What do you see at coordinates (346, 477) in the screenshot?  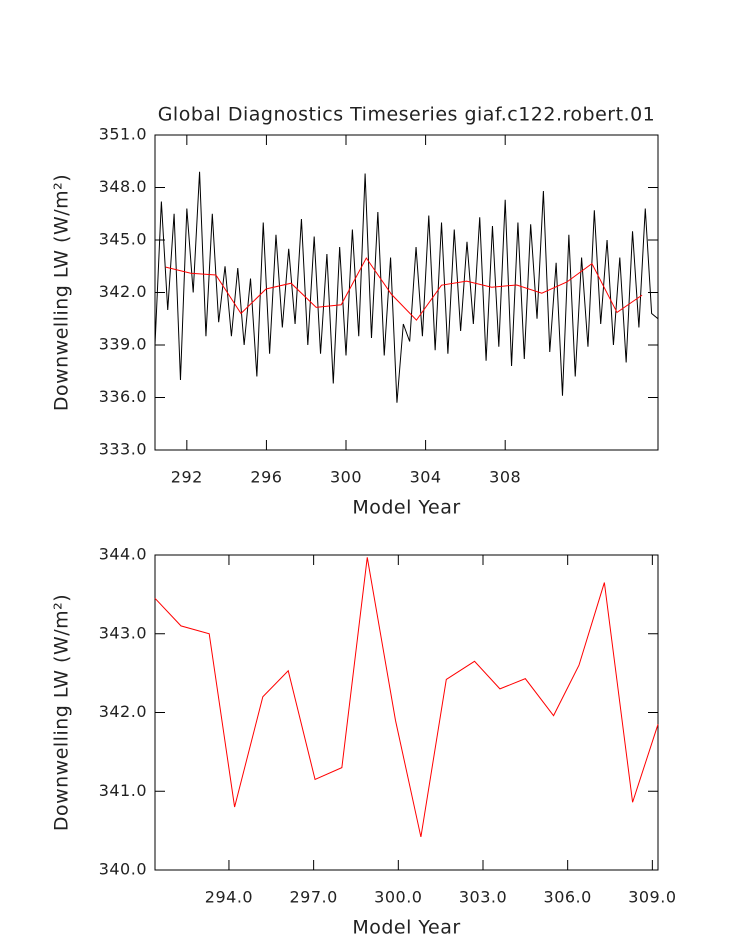 I see `x-tick-label: 300` at bounding box center [346, 477].